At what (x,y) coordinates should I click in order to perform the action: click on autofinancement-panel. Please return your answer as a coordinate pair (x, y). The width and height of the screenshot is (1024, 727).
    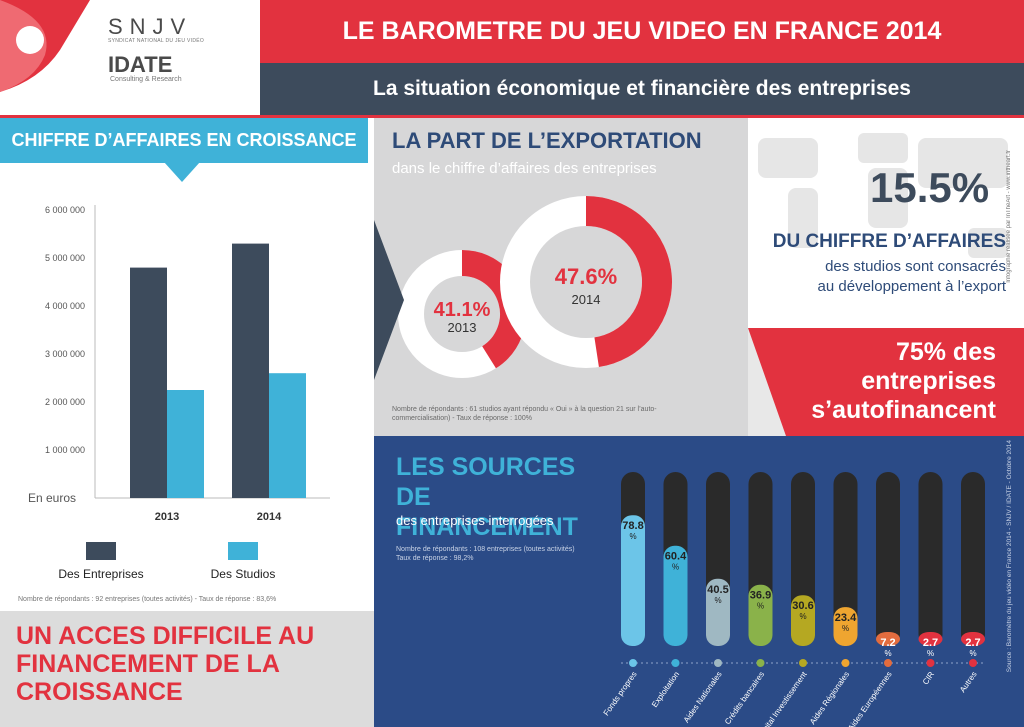
    Looking at the image, I should click on (886, 382).